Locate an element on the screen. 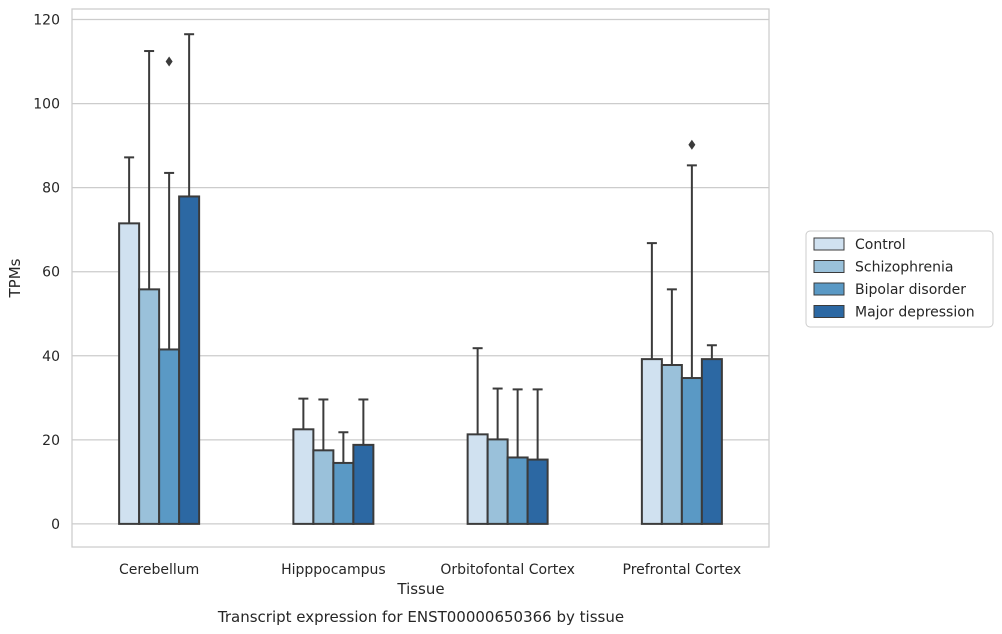 This screenshot has height=634, width=1002. y-tick-label: 120 is located at coordinates (46, 21).